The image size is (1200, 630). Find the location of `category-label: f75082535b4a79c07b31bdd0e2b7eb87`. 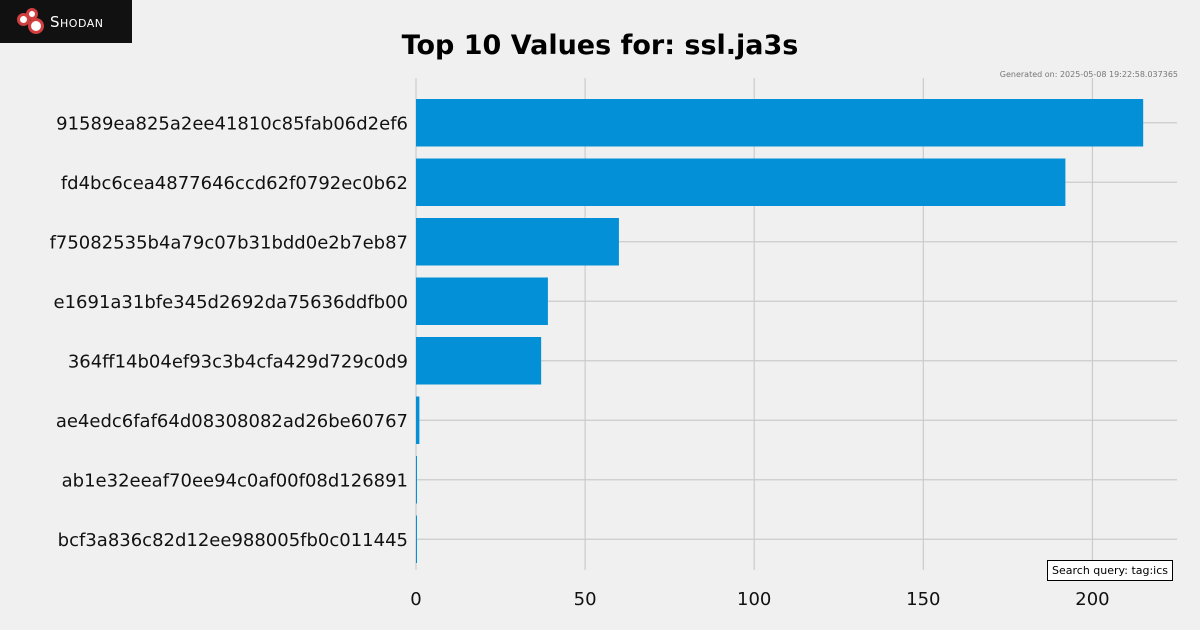

category-label: f75082535b4a79c07b31bdd0e2b7eb87 is located at coordinates (229, 242).